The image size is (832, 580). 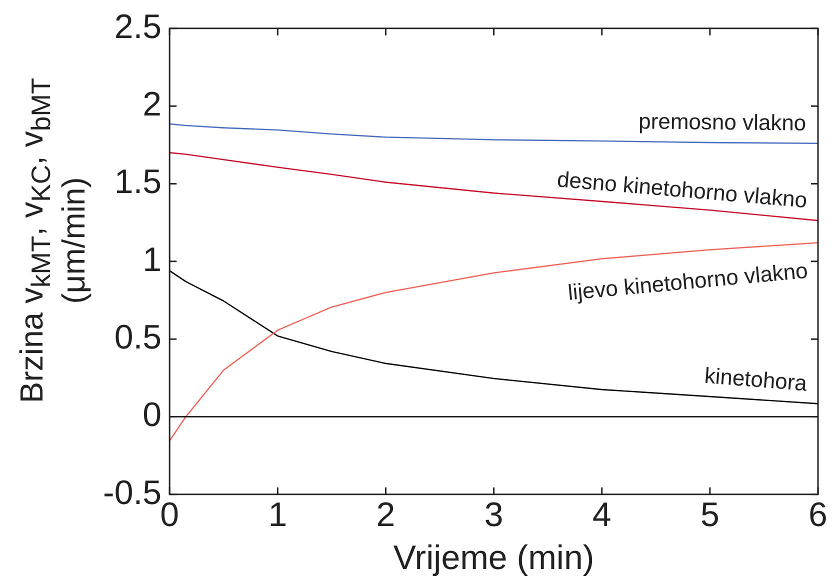 What do you see at coordinates (138, 182) in the screenshot?
I see `y-tick-label: 1.5` at bounding box center [138, 182].